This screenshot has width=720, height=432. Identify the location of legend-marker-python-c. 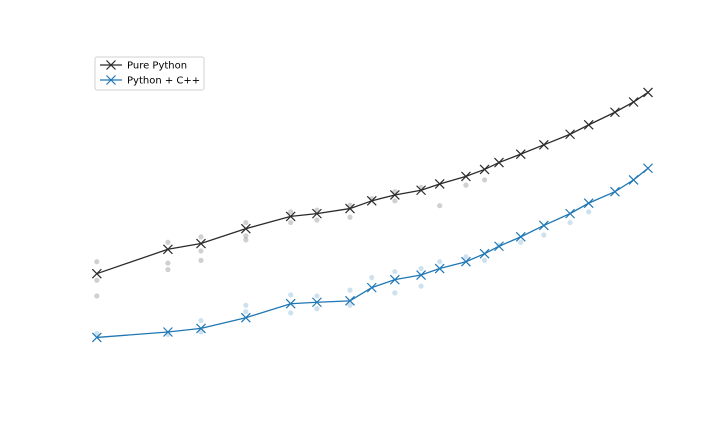
(111, 80).